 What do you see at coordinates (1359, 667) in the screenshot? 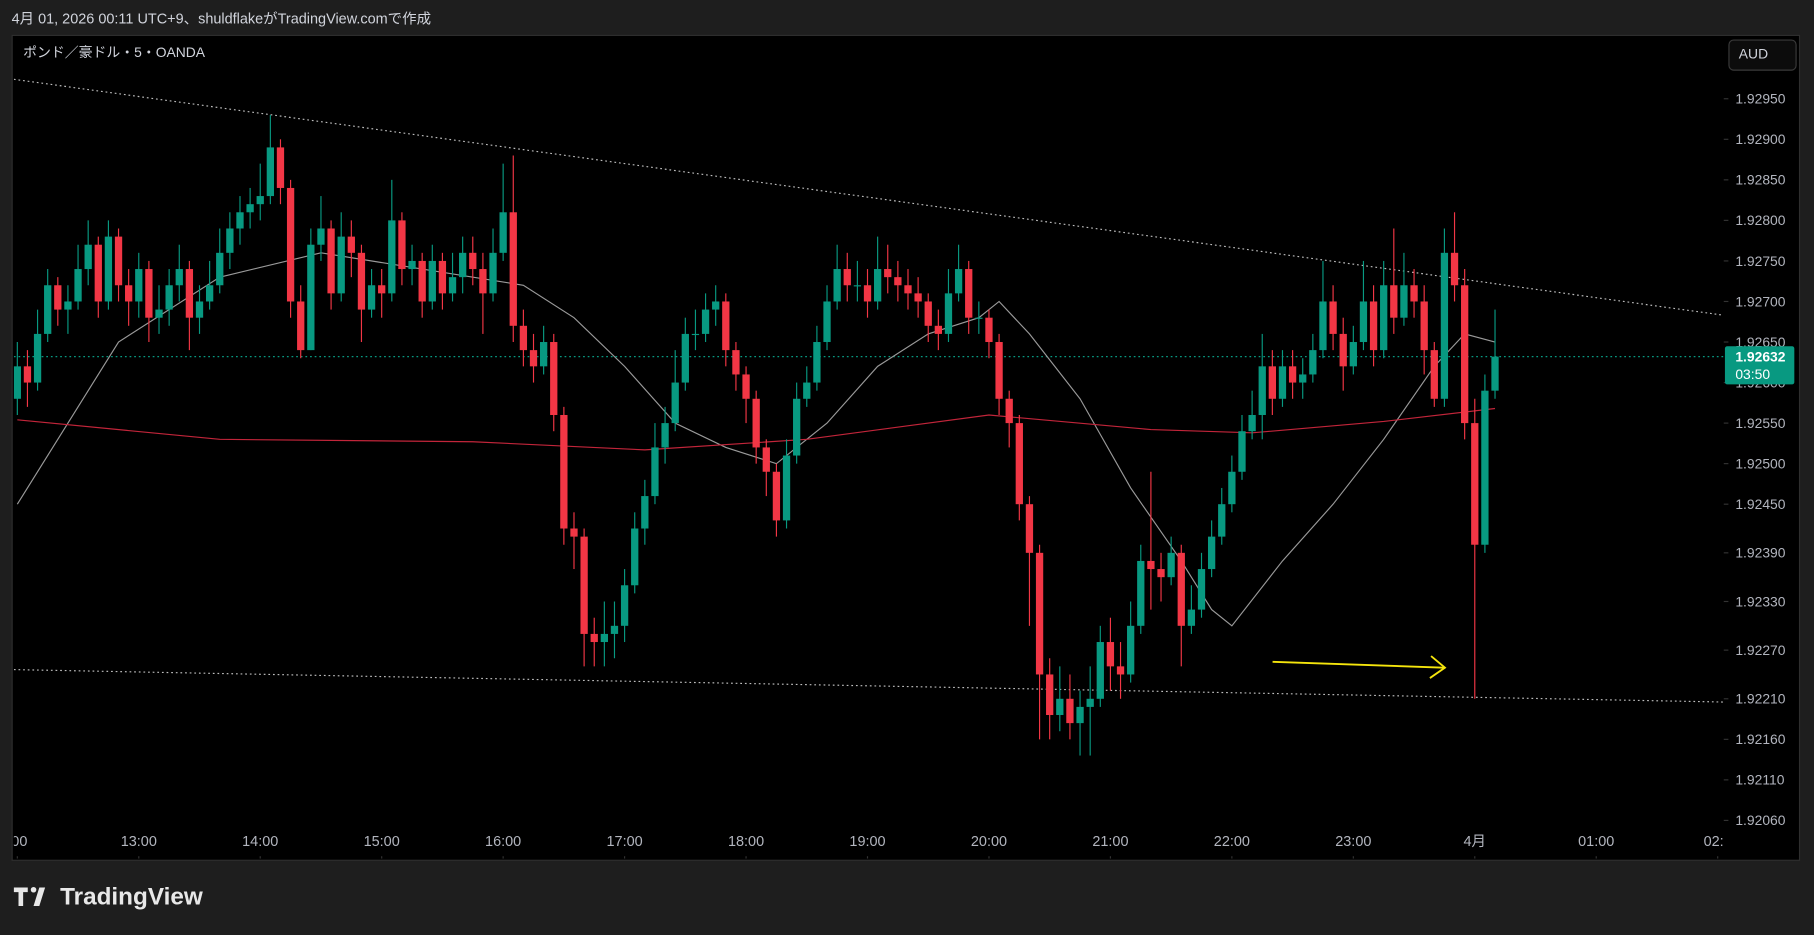
I see `annotation-arrow` at bounding box center [1359, 667].